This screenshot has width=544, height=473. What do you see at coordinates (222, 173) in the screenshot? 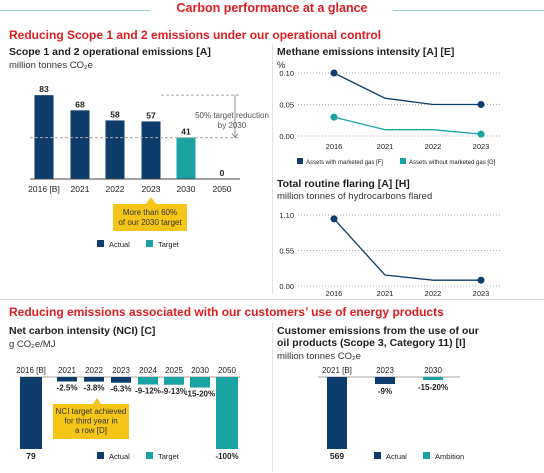
I see `scope12-value-label-5: 0` at bounding box center [222, 173].